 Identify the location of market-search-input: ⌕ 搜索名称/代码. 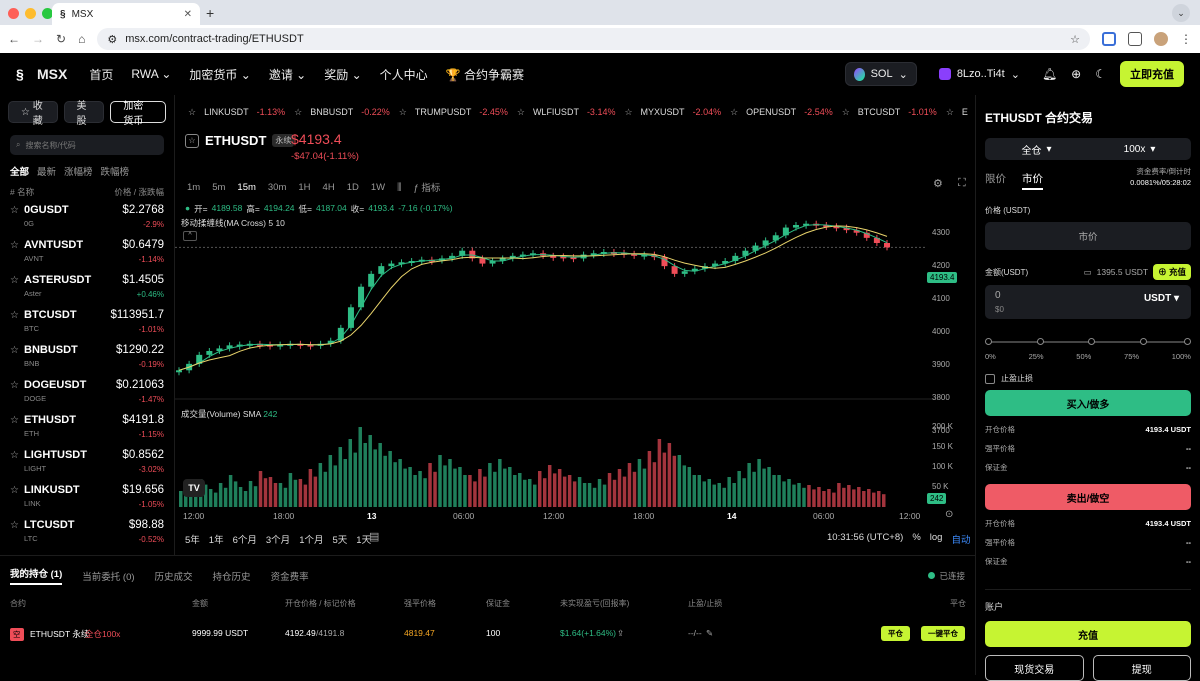
(87, 145).